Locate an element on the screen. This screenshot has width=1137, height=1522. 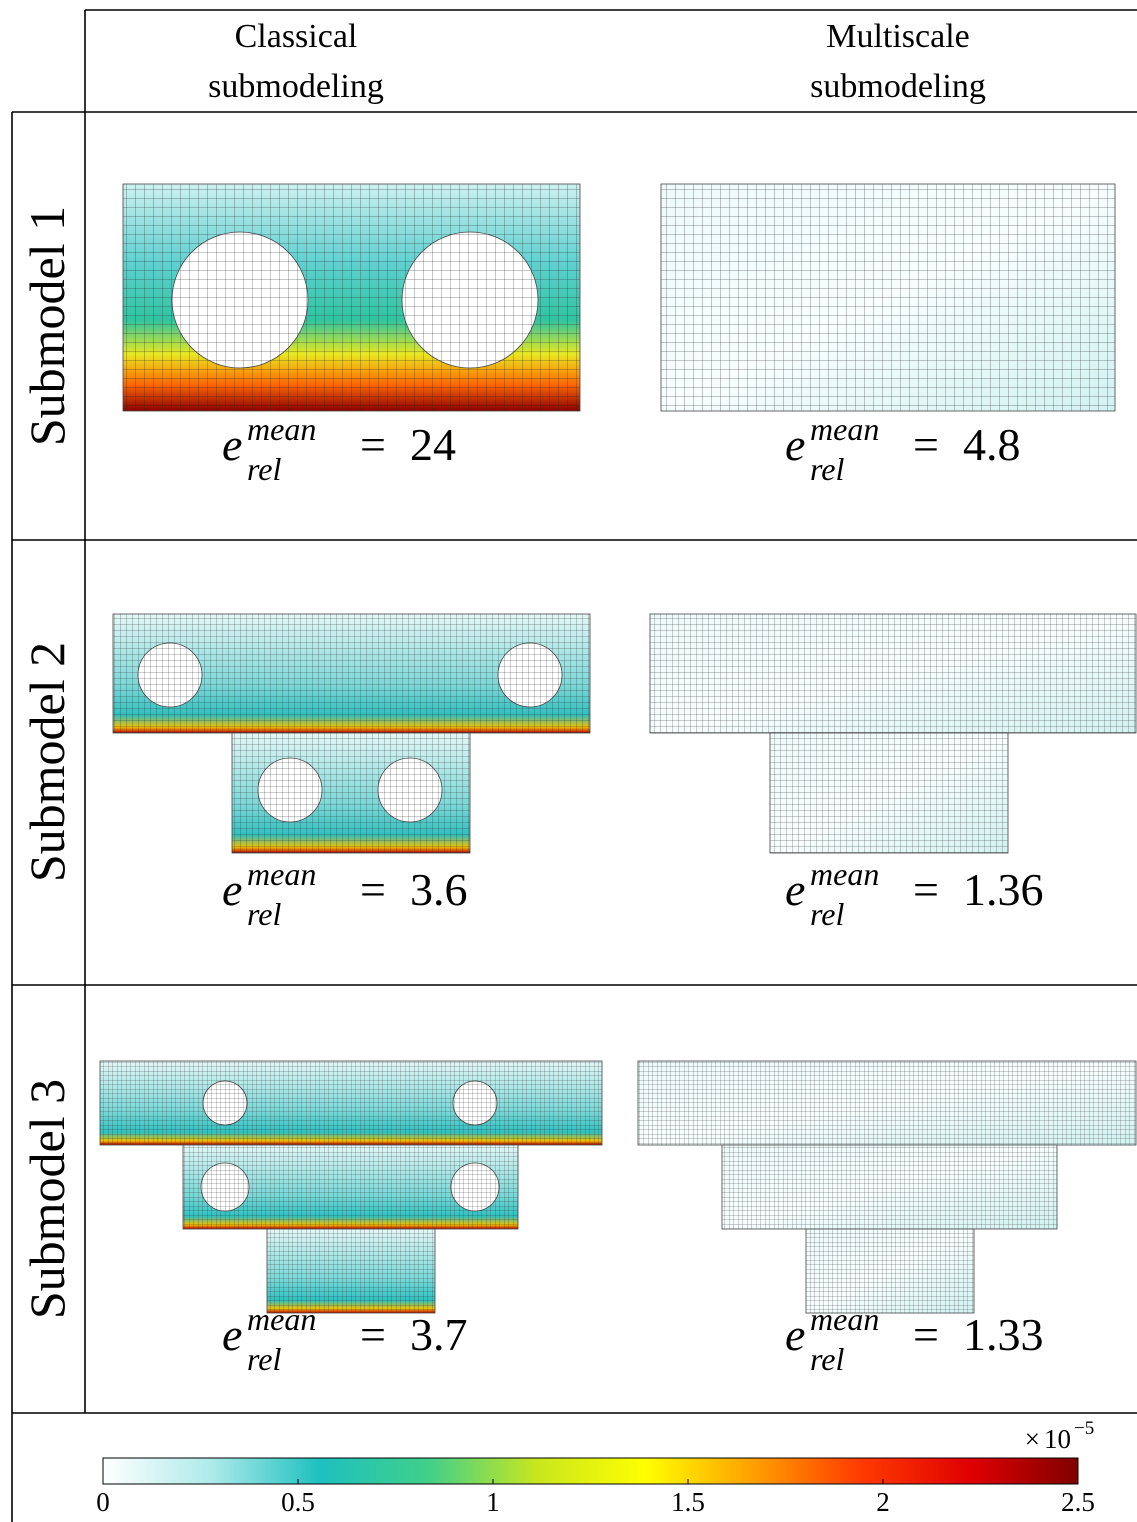
scale-times: × is located at coordinates (1032, 1439).